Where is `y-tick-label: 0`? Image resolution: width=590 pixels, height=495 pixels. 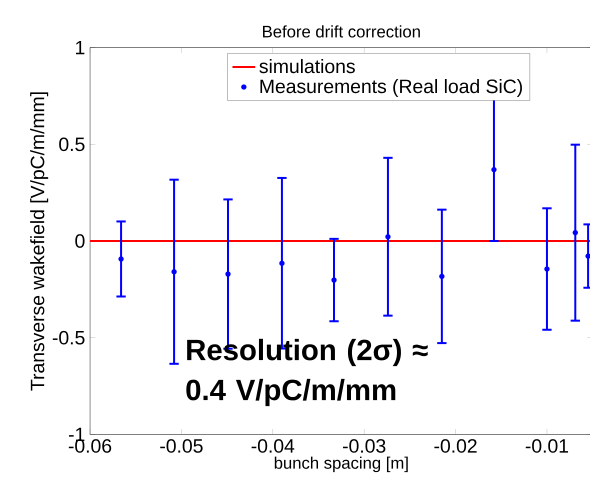 y-tick-label: 0 is located at coordinates (80, 241).